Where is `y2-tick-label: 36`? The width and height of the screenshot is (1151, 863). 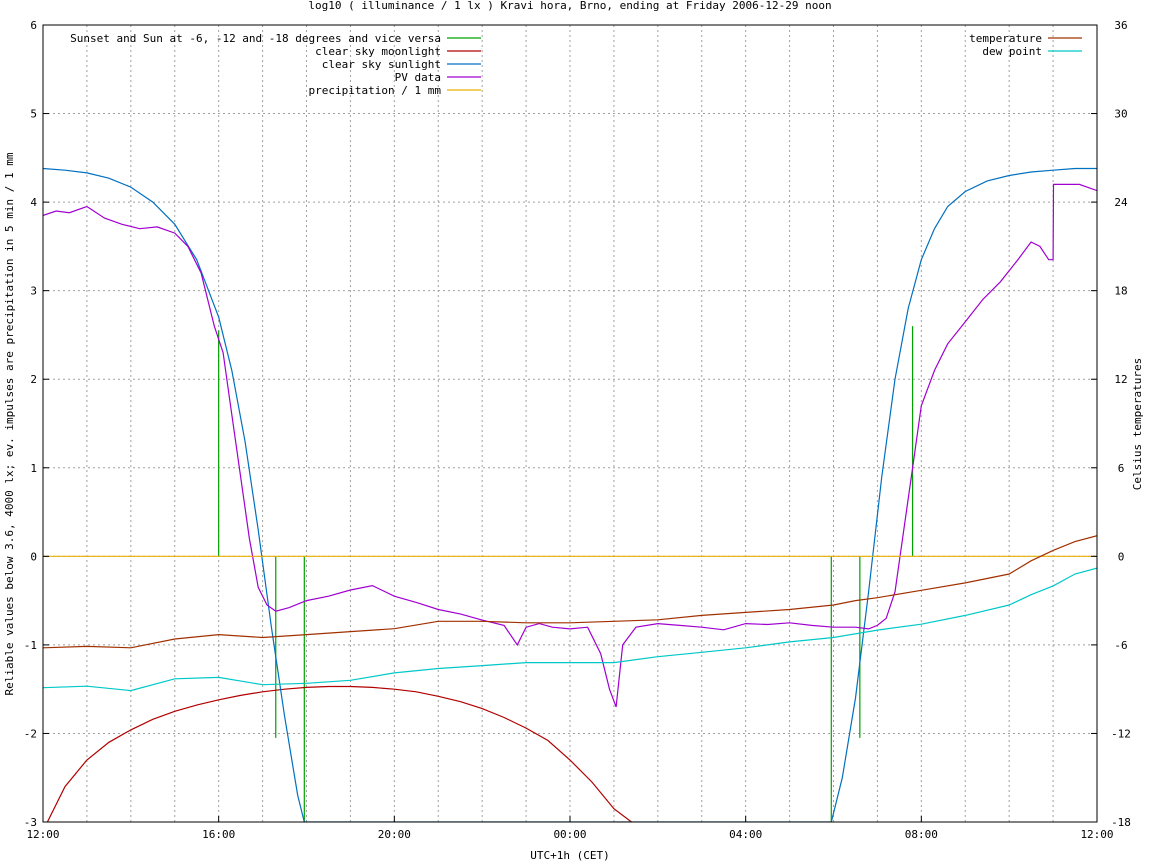 y2-tick-label: 36 is located at coordinates (1120, 25).